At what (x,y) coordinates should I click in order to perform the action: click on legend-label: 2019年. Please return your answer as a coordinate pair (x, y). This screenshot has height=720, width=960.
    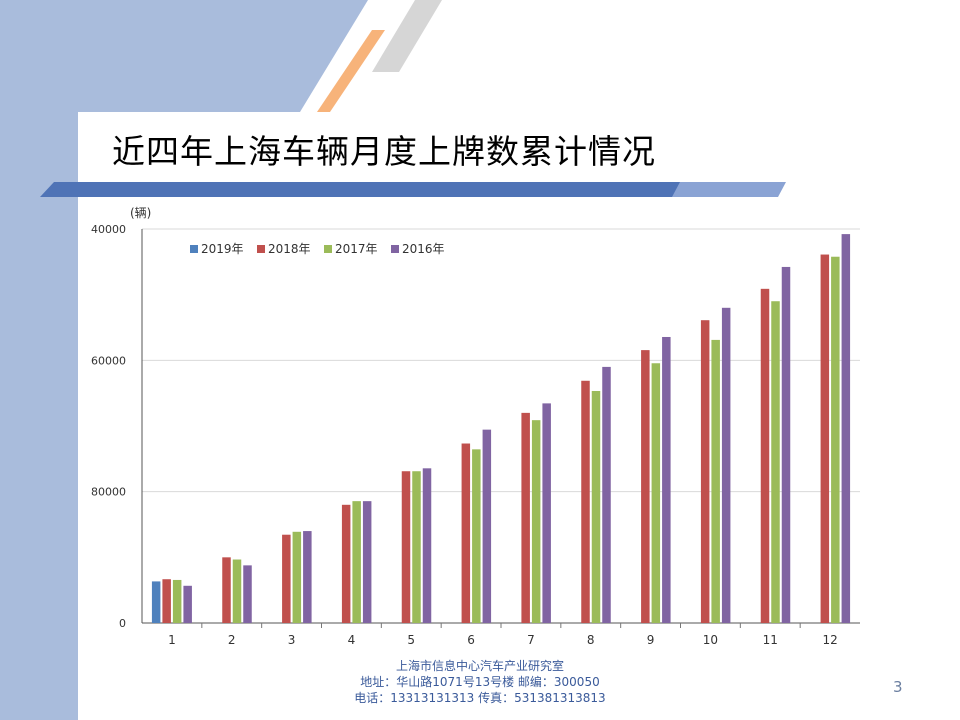
    Looking at the image, I should click on (222, 249).